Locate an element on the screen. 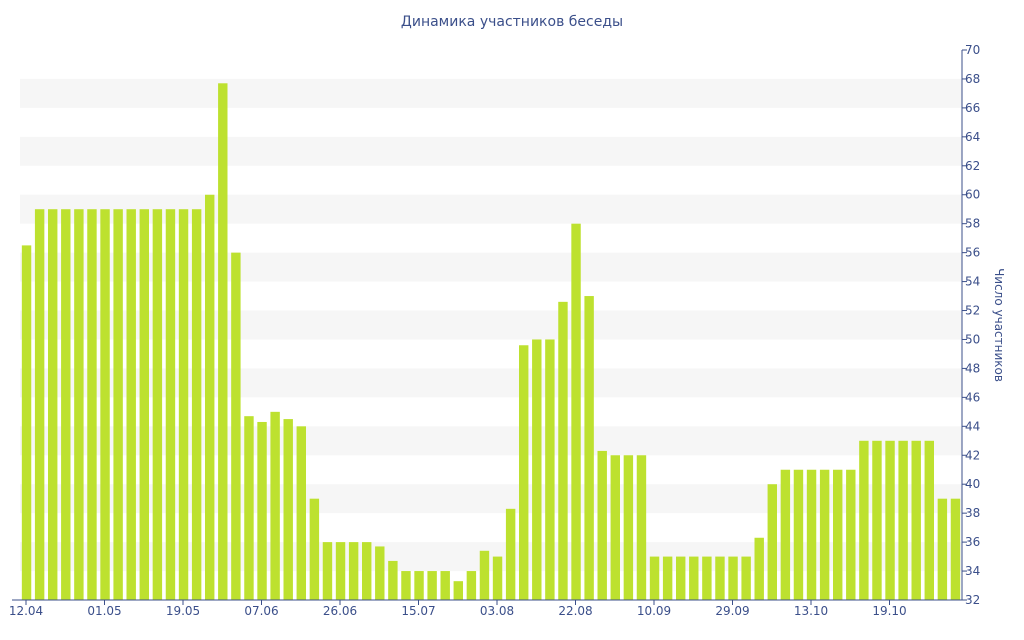  y-tick-label: 60 is located at coordinates (972, 195).